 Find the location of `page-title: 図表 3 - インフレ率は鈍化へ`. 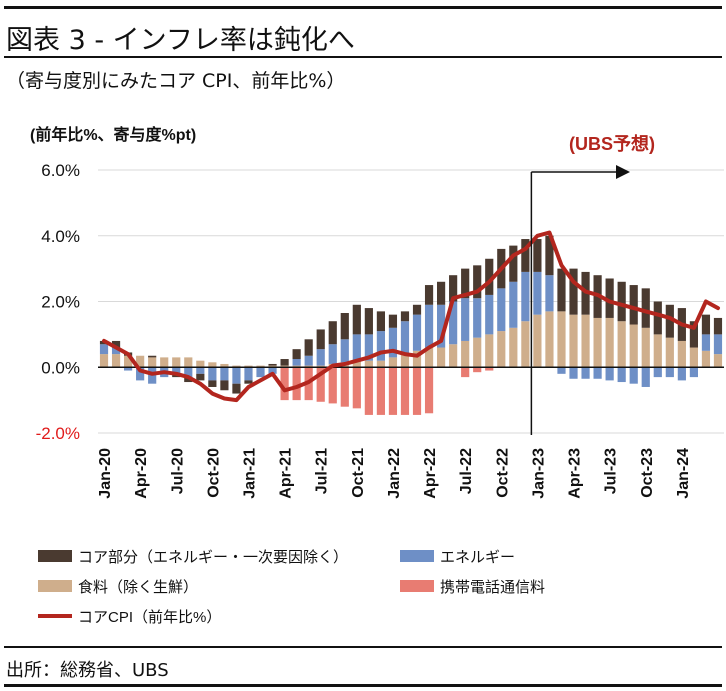

page-title: 図表 3 - インフレ率は鈍化へ is located at coordinates (180, 40).